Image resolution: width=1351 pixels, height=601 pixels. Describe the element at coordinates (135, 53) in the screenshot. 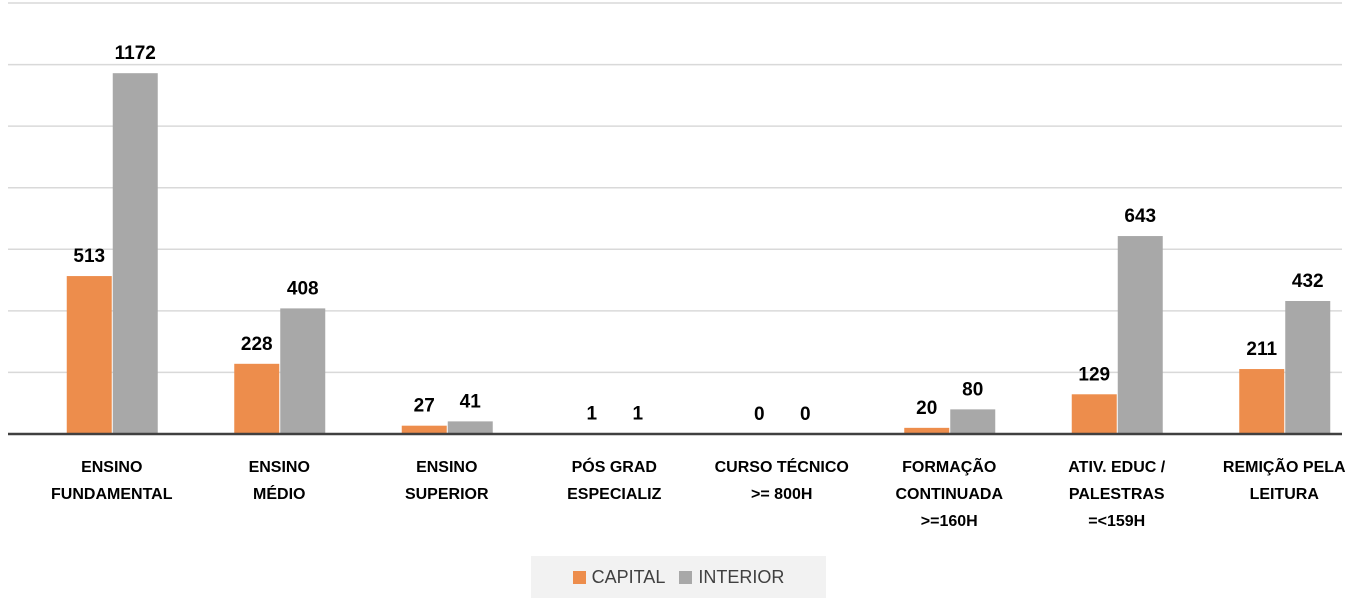

I see `data-label: 1172` at that location.